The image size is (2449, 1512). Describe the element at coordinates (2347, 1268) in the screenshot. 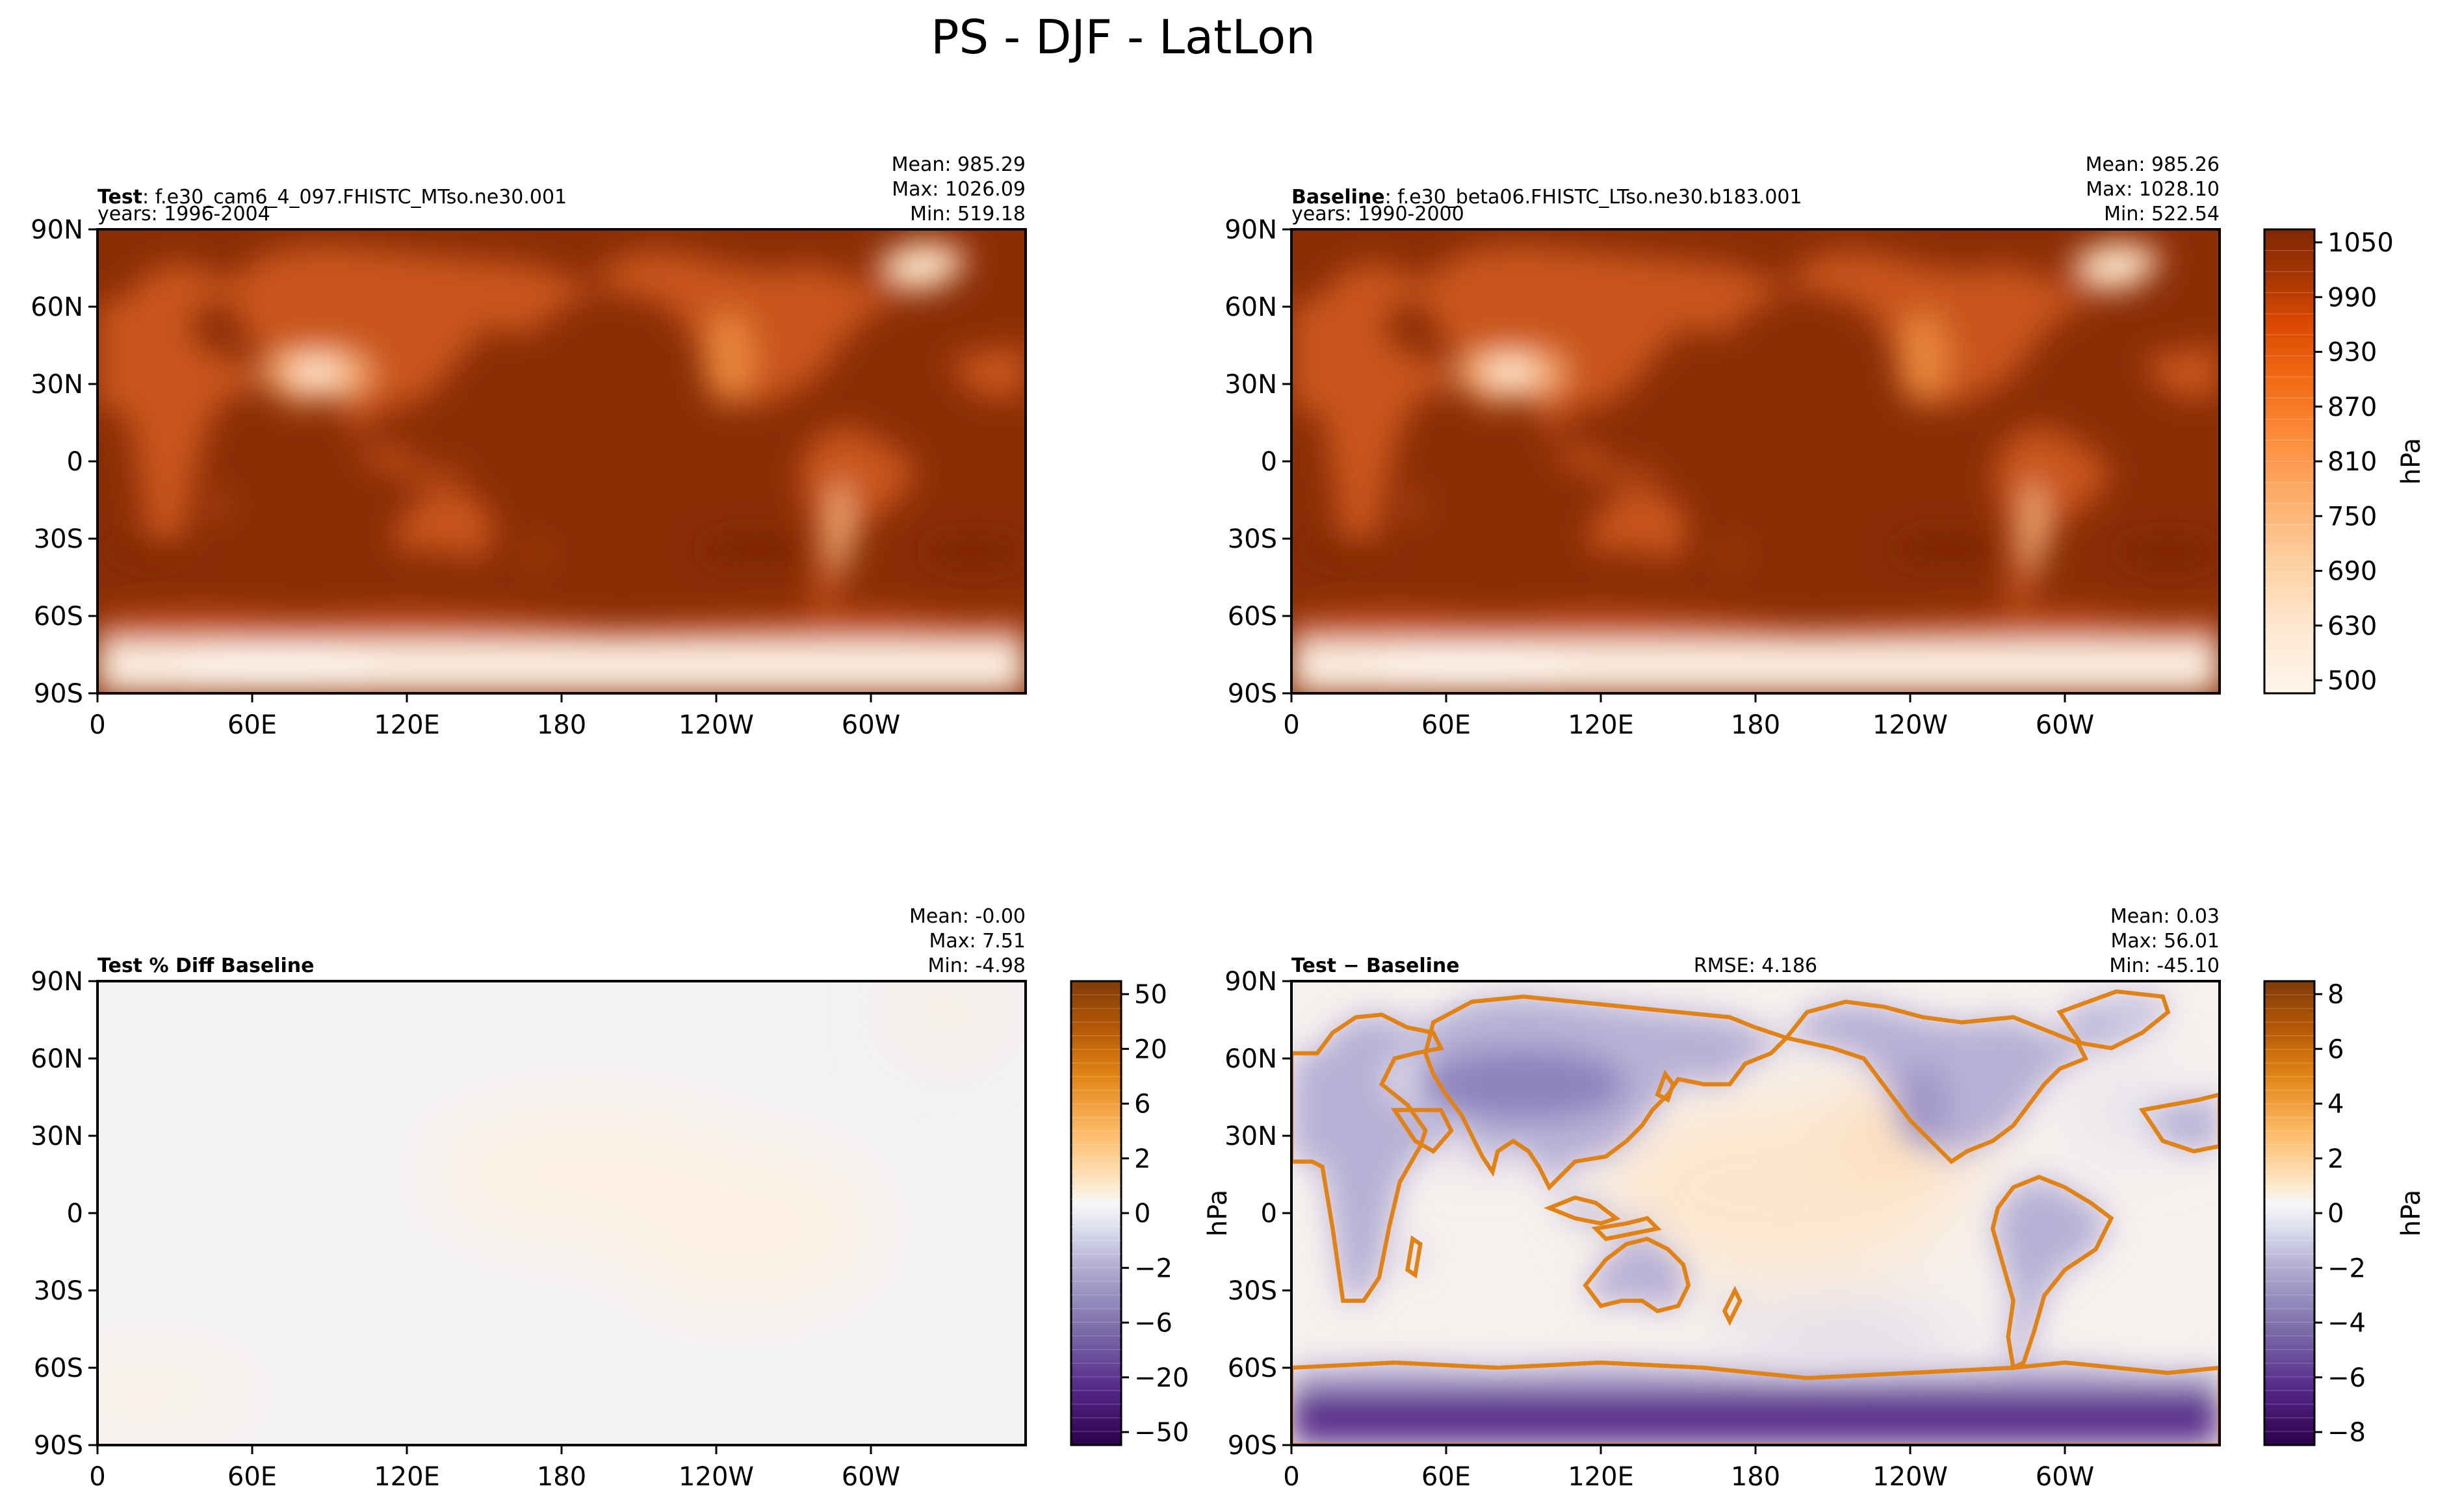

I see `colorbar-tick-label: −2` at that location.